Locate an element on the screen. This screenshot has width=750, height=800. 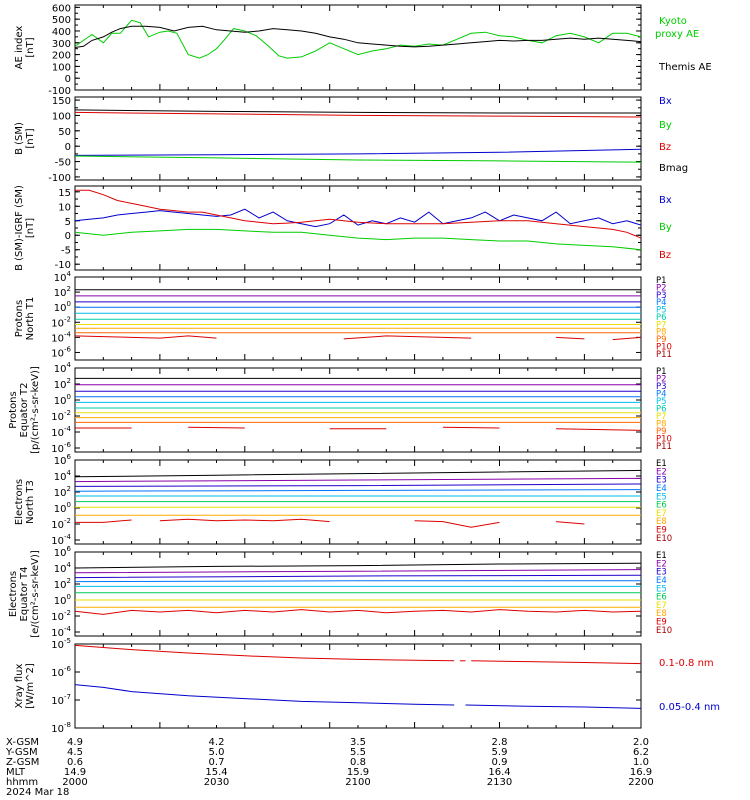
y-tick-label: 106 is located at coordinates (63, 552).